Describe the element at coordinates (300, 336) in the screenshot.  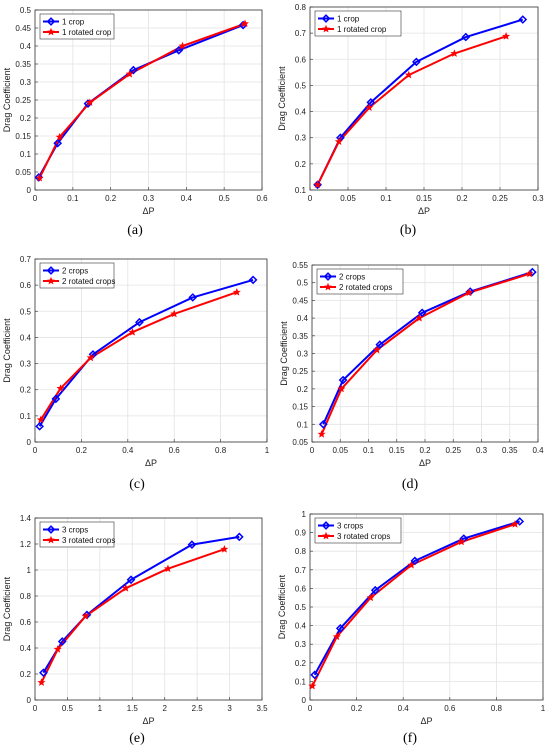
I see `y-tick-label: 0.35` at that location.